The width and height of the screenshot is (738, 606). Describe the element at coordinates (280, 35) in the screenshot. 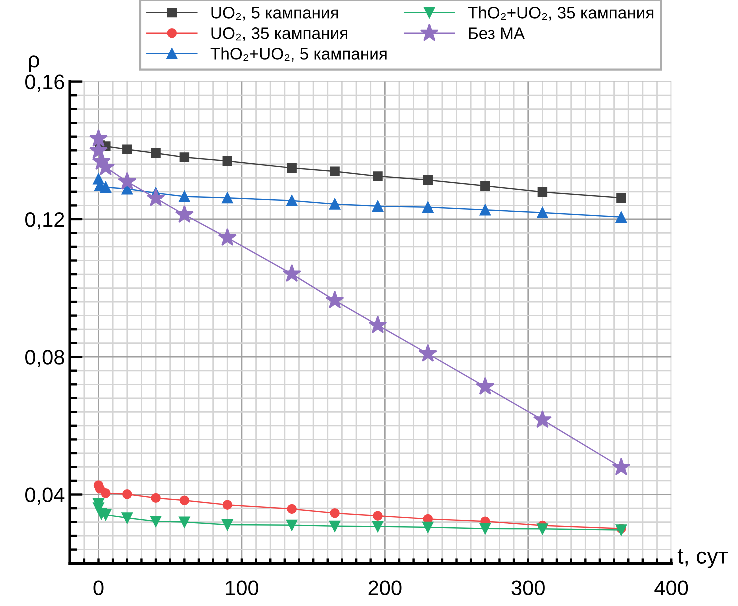

I see `legend-label: UO₂, 35 кампания` at that location.